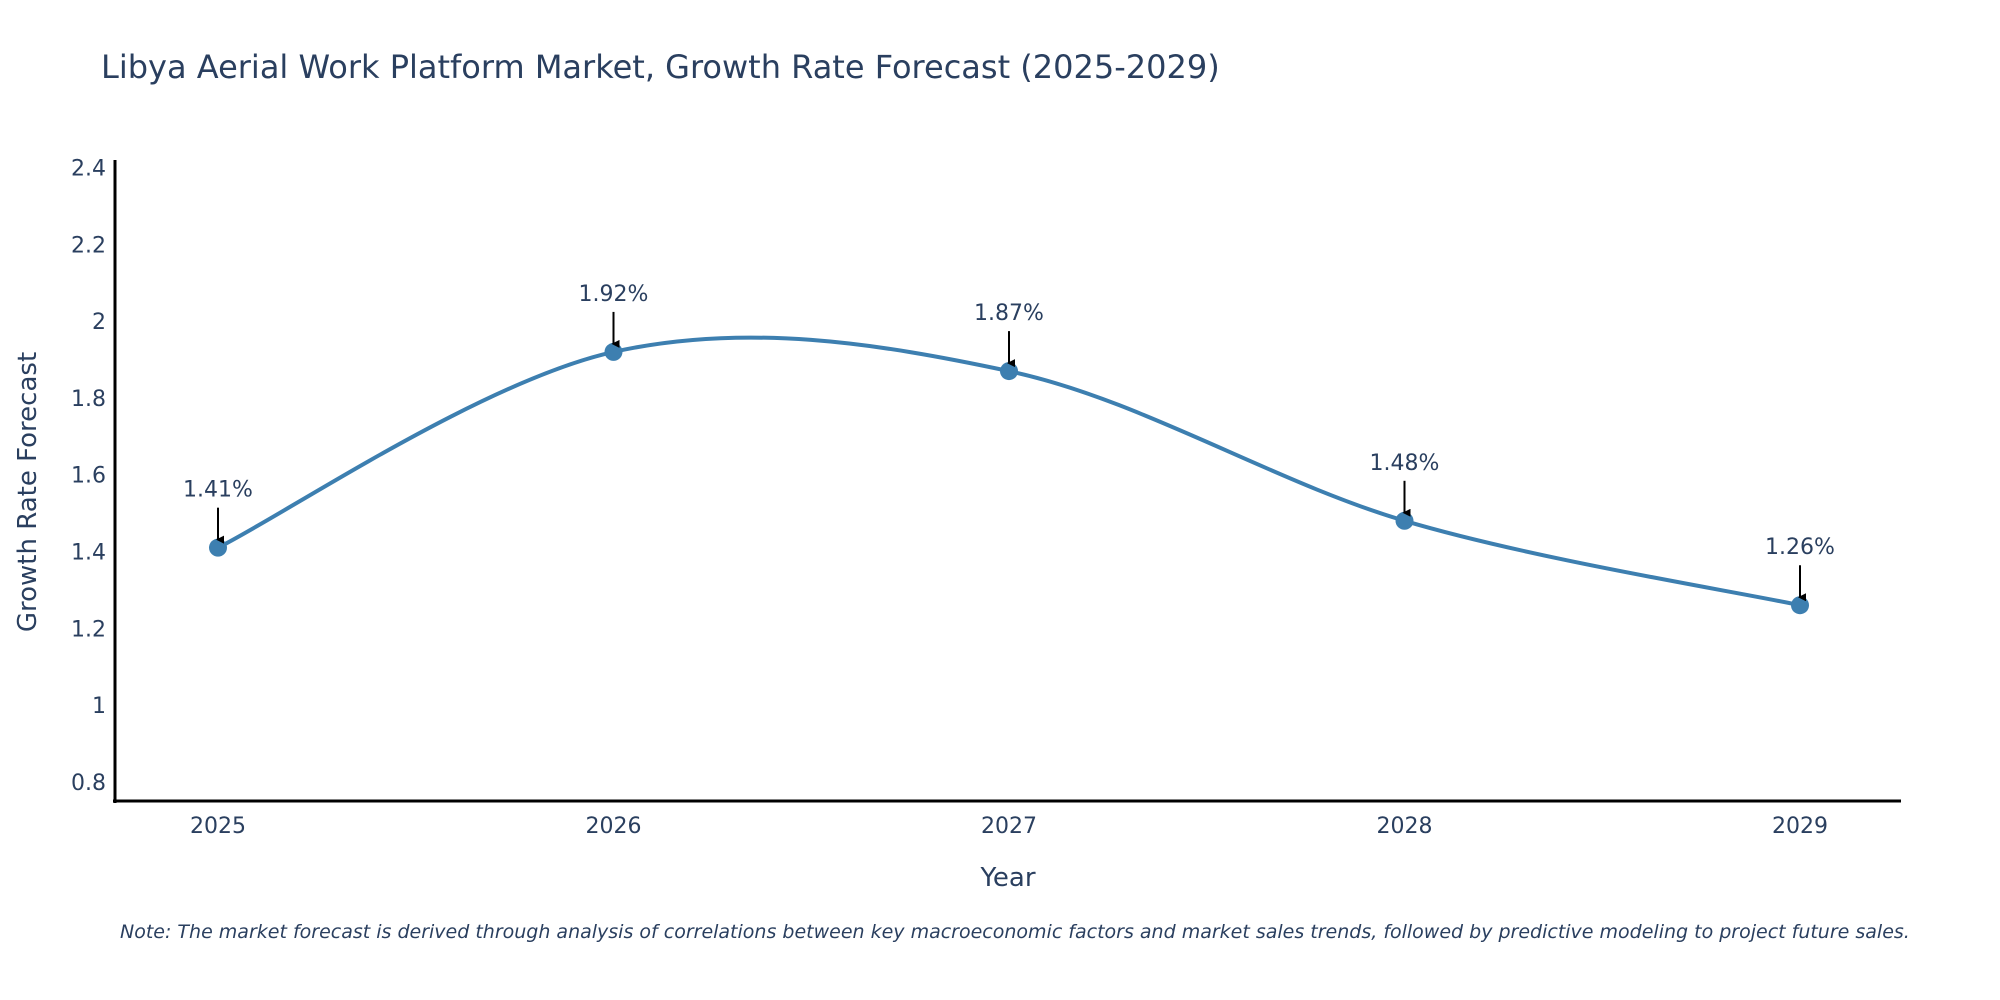 Image resolution: width=2000 pixels, height=1000 pixels. What do you see at coordinates (1009, 313) in the screenshot?
I see `data-label: 1.87%` at bounding box center [1009, 313].